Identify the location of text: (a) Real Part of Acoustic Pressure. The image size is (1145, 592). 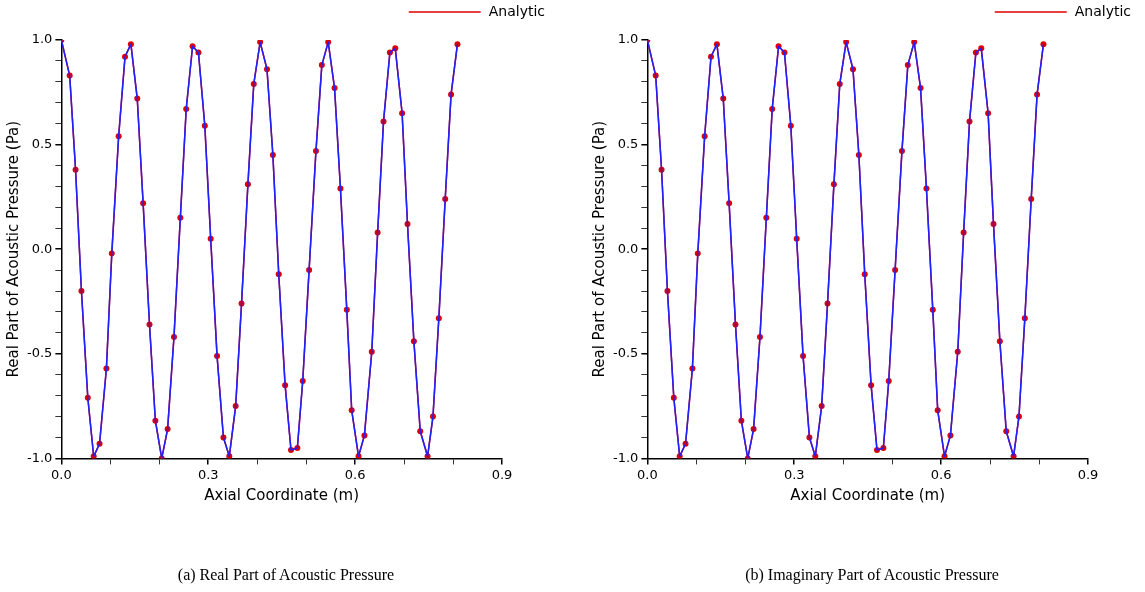
(286, 575).